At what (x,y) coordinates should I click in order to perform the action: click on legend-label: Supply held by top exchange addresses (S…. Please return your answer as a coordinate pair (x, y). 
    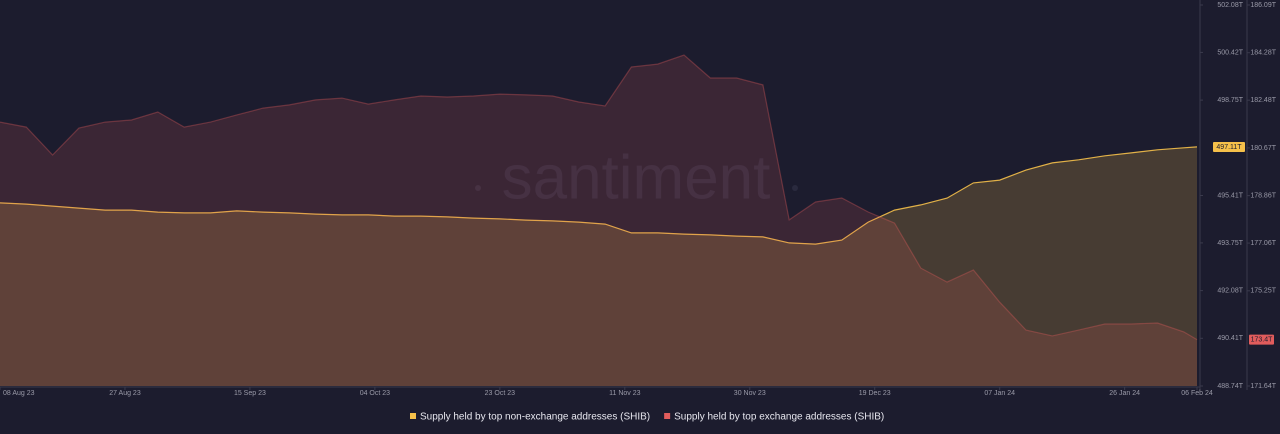
    Looking at the image, I should click on (779, 417).